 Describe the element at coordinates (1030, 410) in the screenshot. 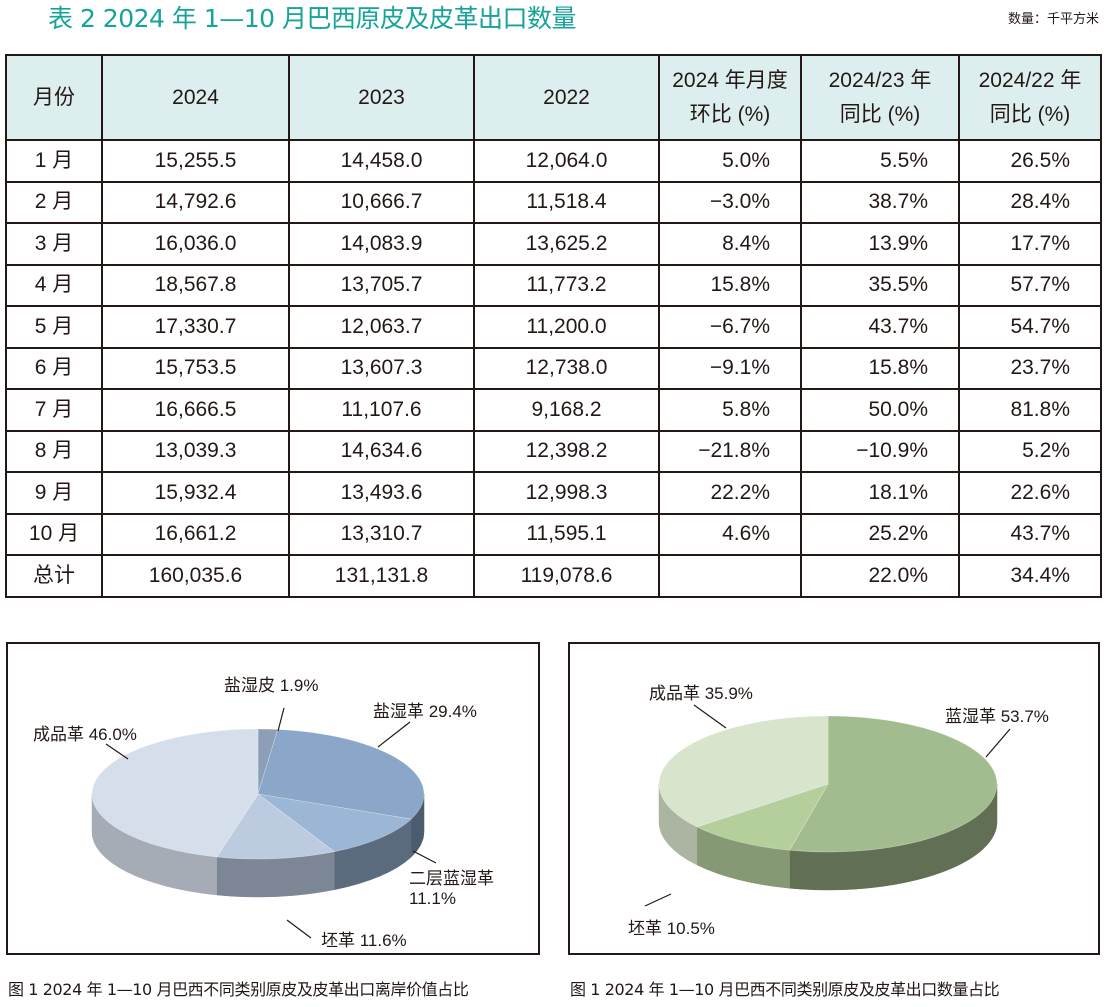

I see `table-cell: 81.8%` at that location.